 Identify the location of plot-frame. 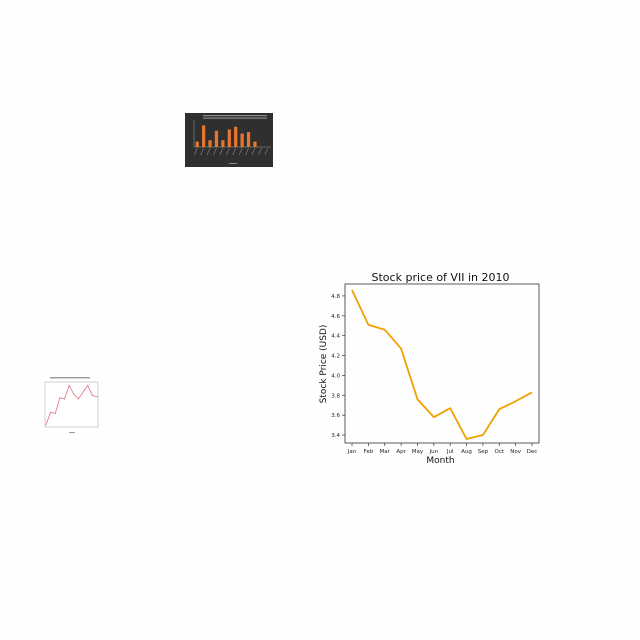
(442, 363).